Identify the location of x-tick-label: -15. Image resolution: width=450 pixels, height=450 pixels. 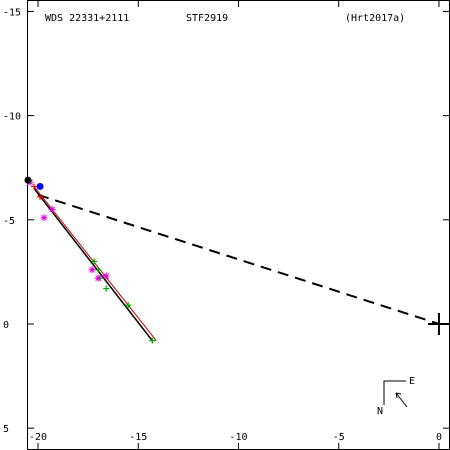
(138, 437).